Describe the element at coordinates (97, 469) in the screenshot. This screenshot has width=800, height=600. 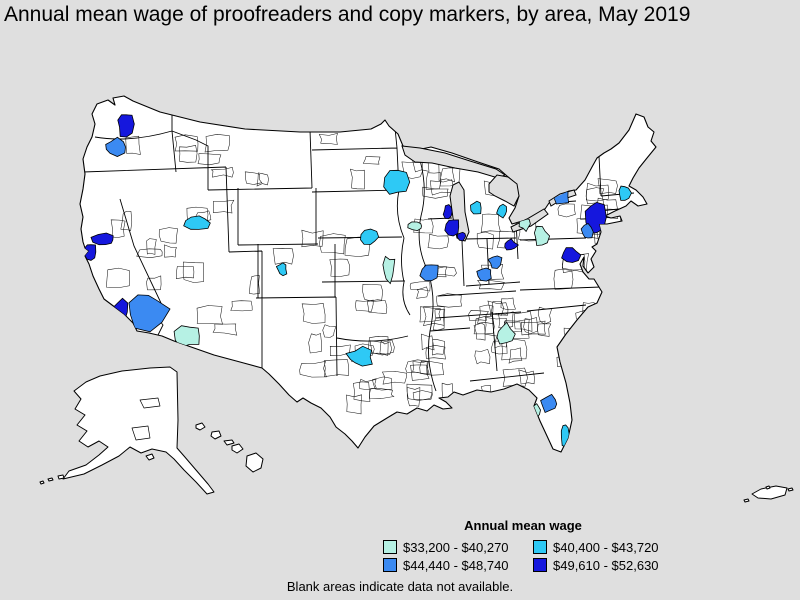
I see `aleutian-islands` at that location.